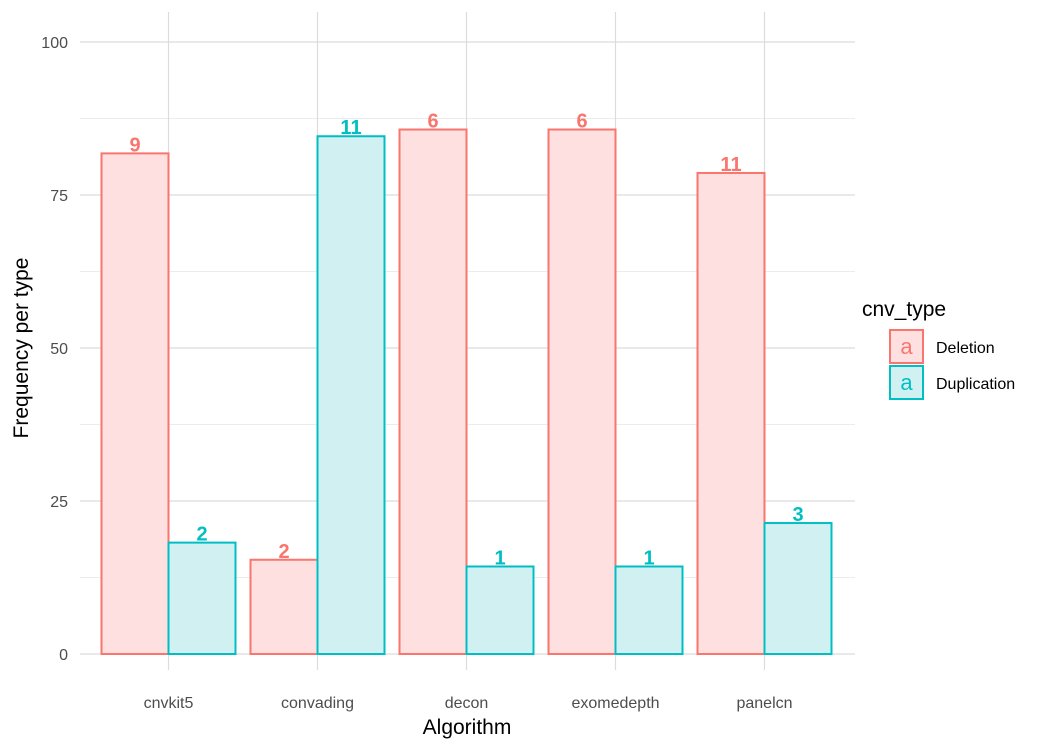  What do you see at coordinates (731, 413) in the screenshot?
I see `bar-deletion-panelcn` at bounding box center [731, 413].